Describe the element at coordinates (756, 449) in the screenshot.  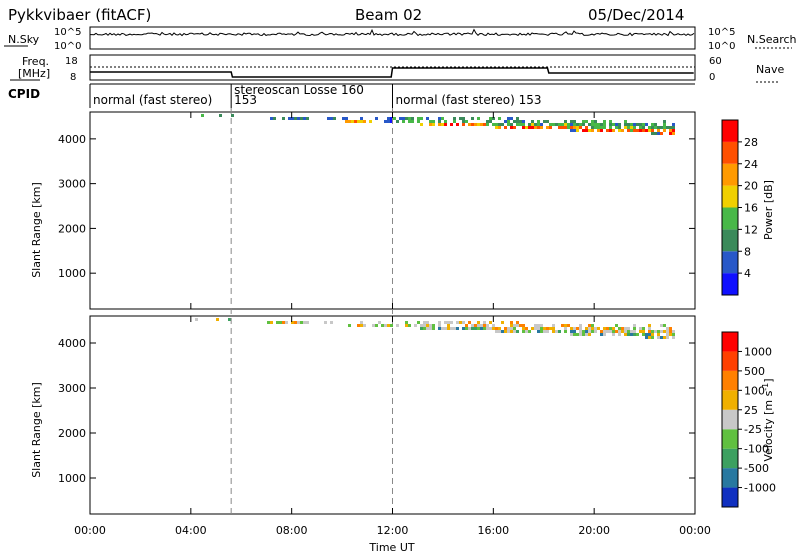
I see `colorbar-tick-label: -100` at that location.